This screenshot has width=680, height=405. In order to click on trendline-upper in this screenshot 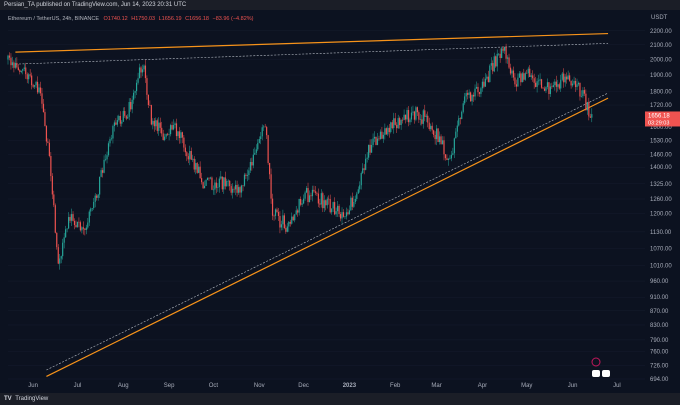, I will do `click(312, 42)`.